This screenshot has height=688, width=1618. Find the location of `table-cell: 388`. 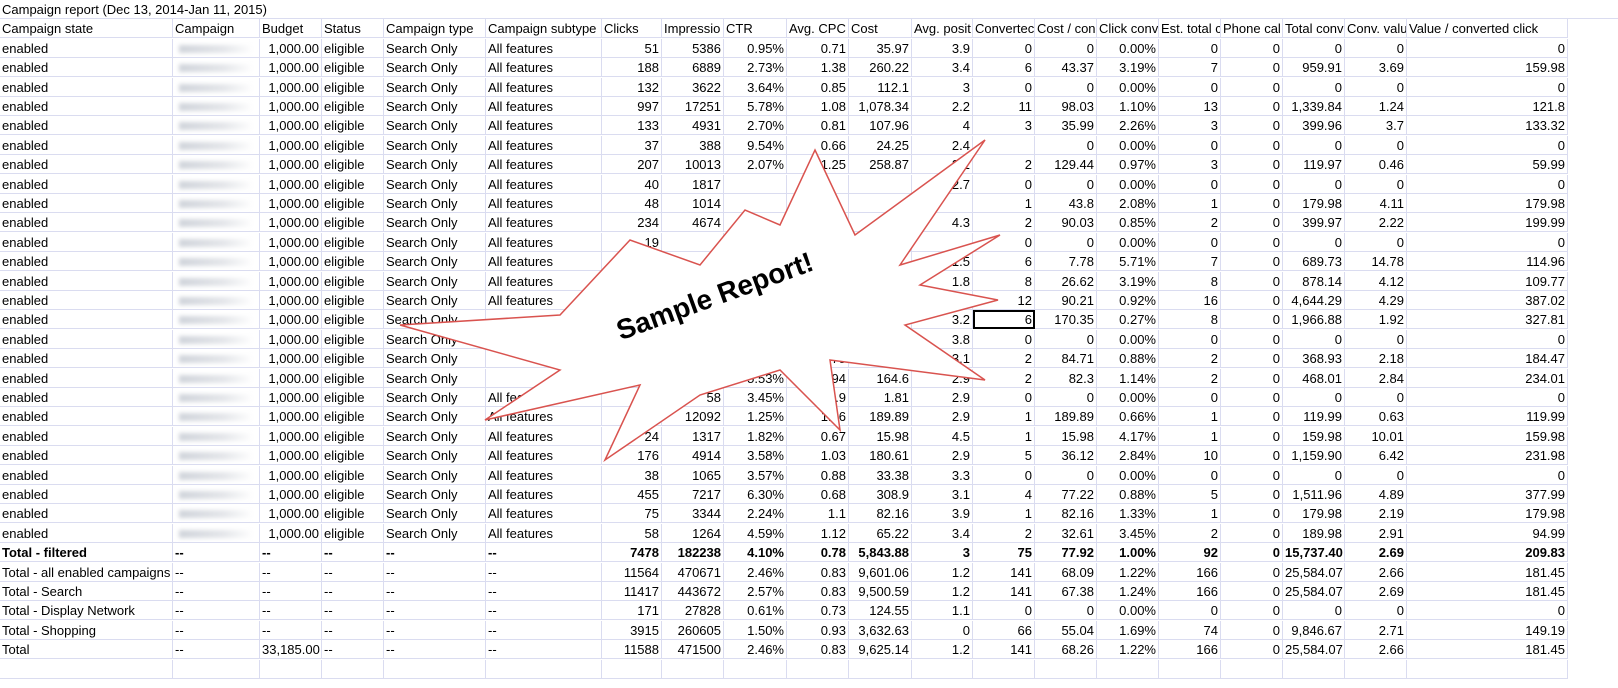

table-cell: 388 is located at coordinates (693, 145).